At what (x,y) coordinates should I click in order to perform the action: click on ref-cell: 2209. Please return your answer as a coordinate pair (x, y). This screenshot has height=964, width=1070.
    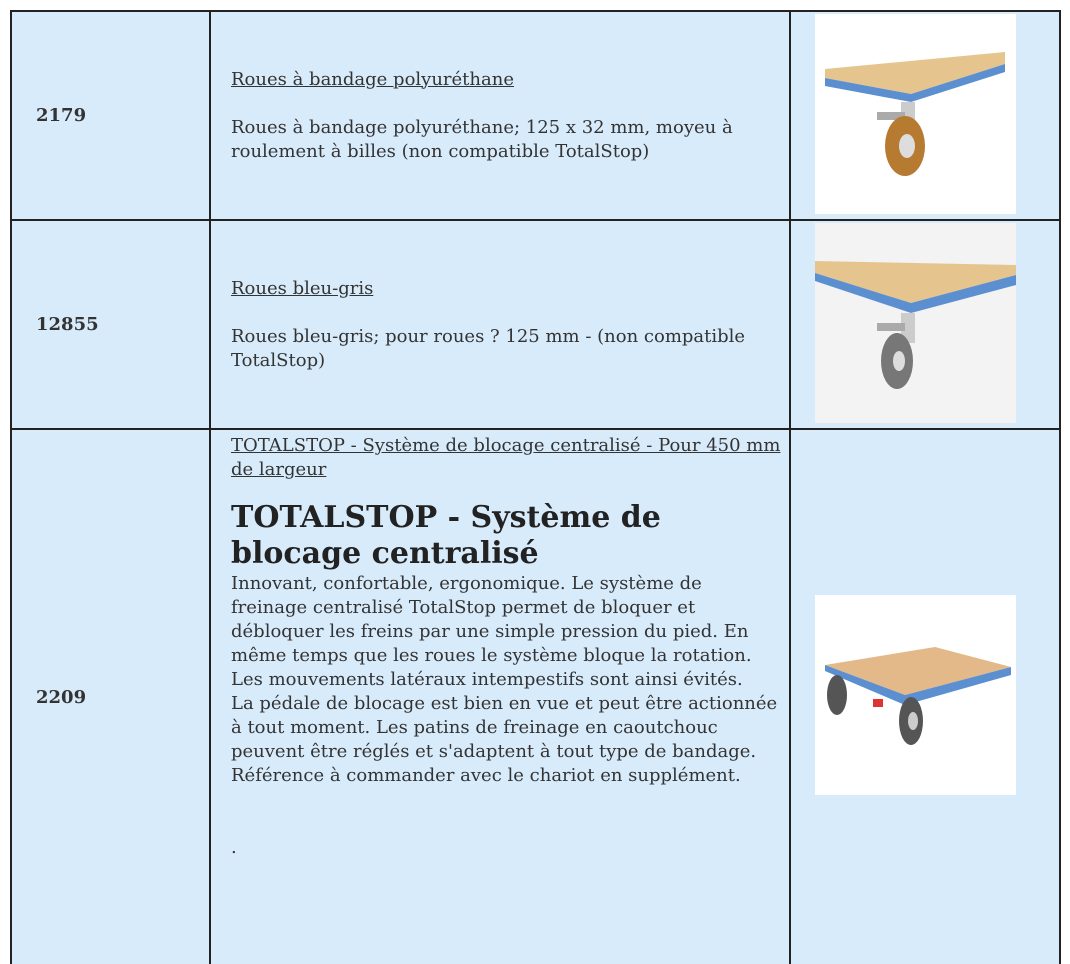
    Looking at the image, I should click on (110, 696).